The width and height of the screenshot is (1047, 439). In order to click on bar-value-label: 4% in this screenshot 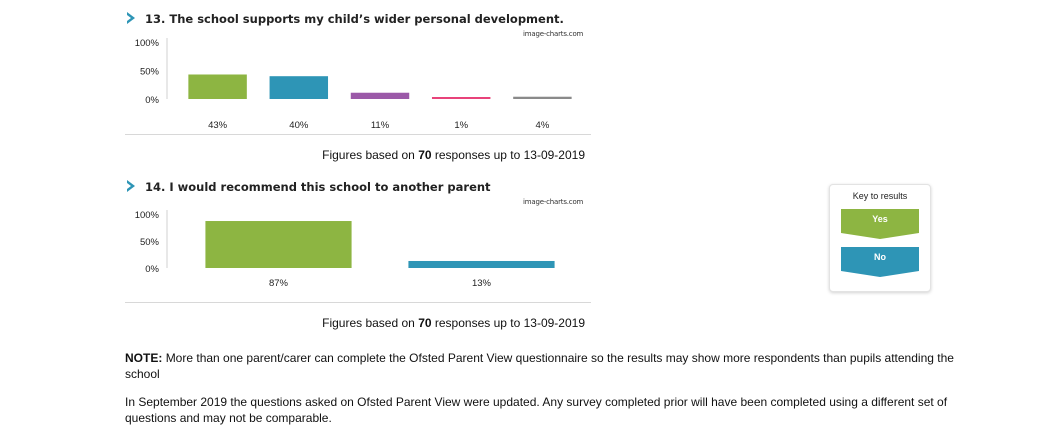, I will do `click(543, 125)`.